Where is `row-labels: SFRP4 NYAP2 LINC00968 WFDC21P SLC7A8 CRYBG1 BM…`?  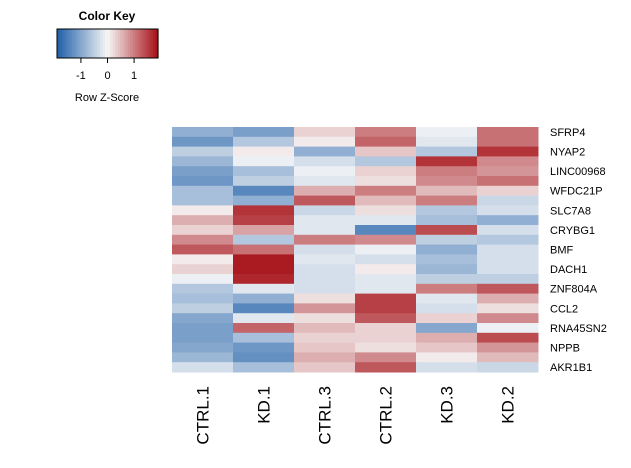
row-labels: SFRP4 NYAP2 LINC00968 WFDC21P SLC7A8 CRYBG1 BM… is located at coordinates (578, 250).